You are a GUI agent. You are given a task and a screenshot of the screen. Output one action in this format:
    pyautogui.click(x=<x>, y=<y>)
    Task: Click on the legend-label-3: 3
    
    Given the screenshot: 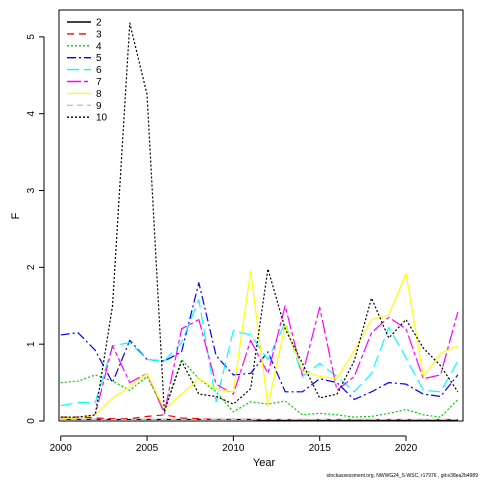 What is the action you would take?
    pyautogui.click(x=99, y=34)
    